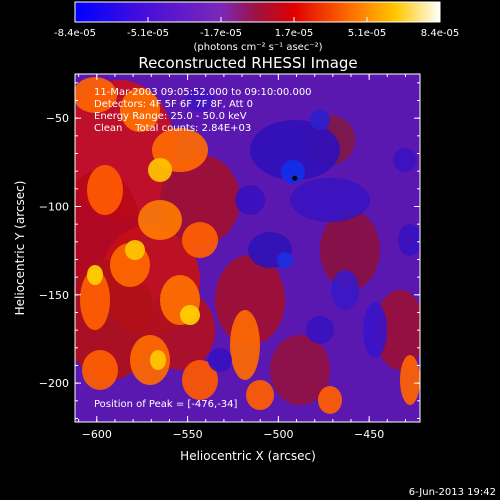 This screenshot has height=500, width=500. What do you see at coordinates (367, 33) in the screenshot?
I see `colorbar-tick-label: 5.1e-05` at bounding box center [367, 33].